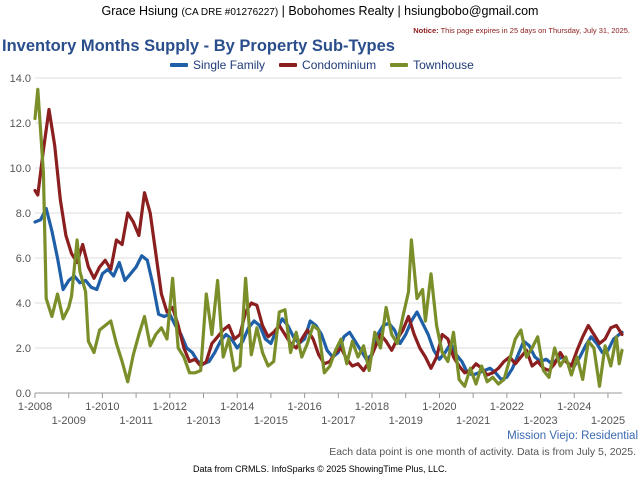 Image resolution: width=640 pixels, height=480 pixels. What do you see at coordinates (473, 421) in the screenshot?
I see `x-tick-label: 1-2021` at bounding box center [473, 421].